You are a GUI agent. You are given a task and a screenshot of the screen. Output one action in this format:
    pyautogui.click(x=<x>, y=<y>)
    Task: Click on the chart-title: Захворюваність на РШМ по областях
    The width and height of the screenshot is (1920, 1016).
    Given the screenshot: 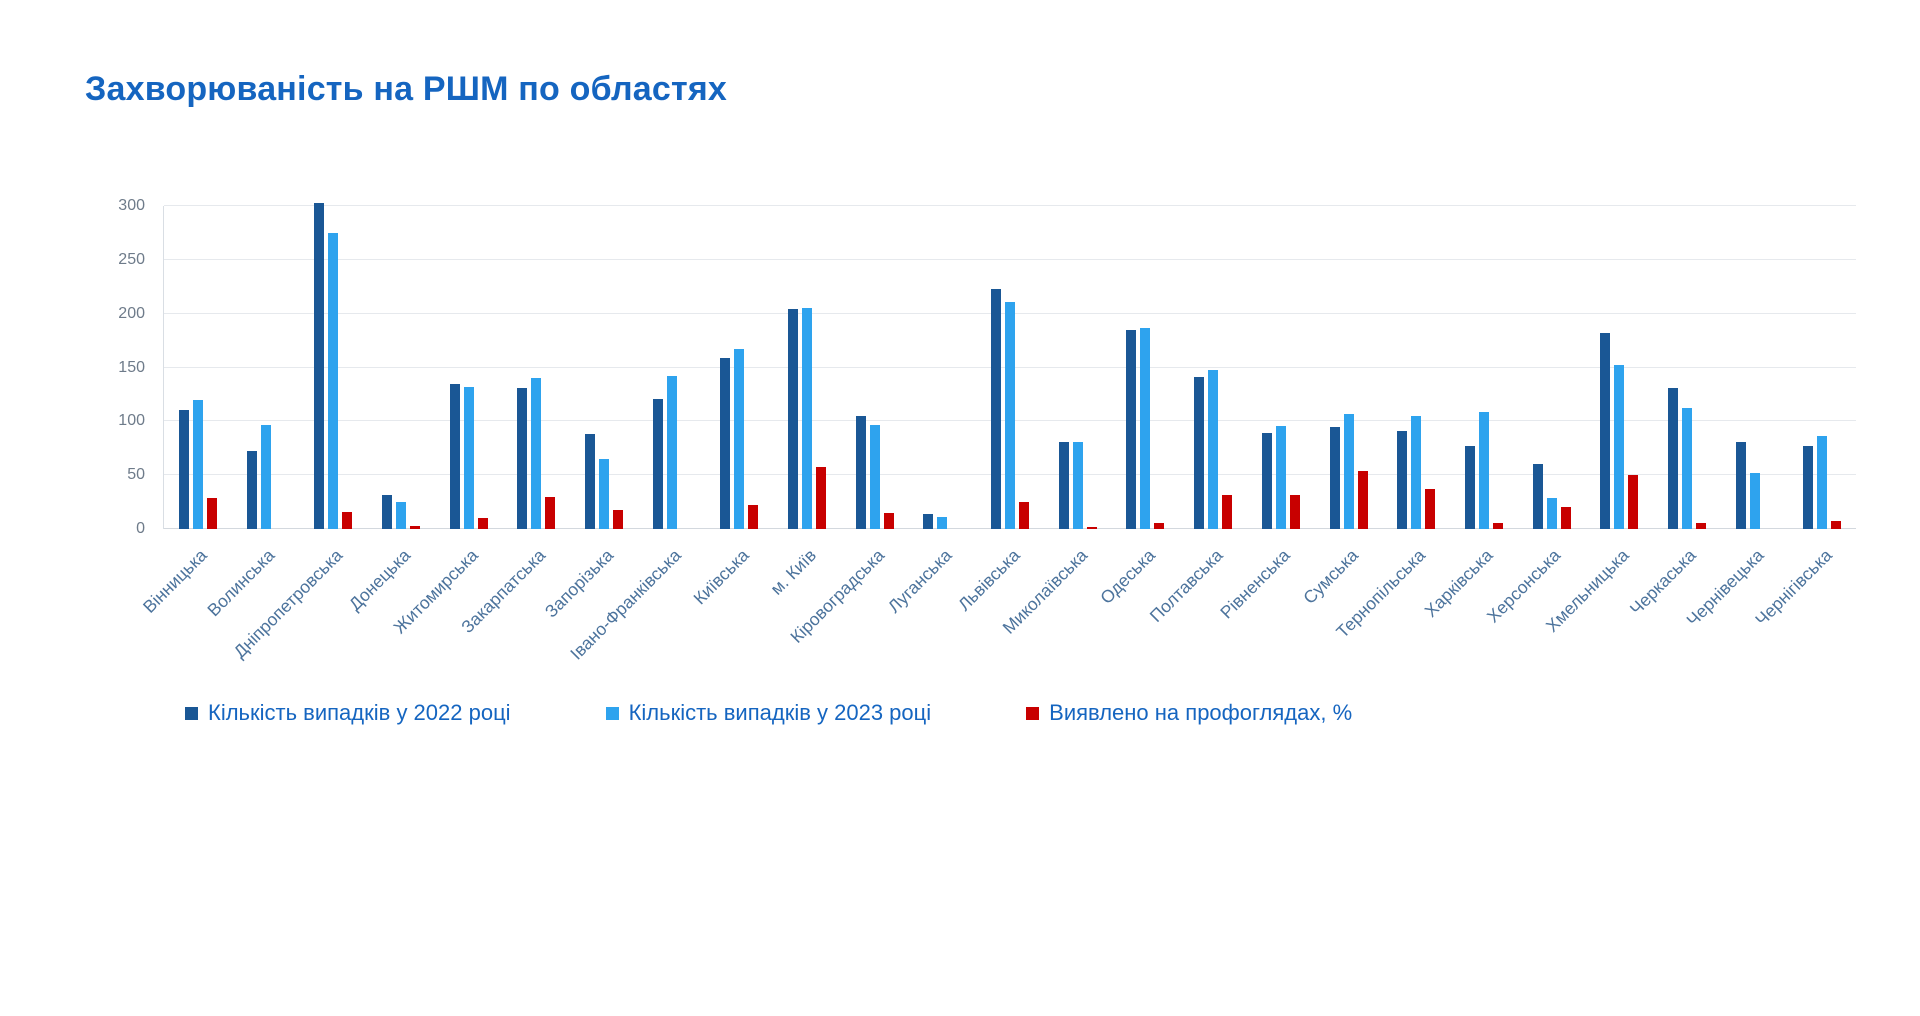 What is the action you would take?
    pyautogui.click(x=406, y=89)
    